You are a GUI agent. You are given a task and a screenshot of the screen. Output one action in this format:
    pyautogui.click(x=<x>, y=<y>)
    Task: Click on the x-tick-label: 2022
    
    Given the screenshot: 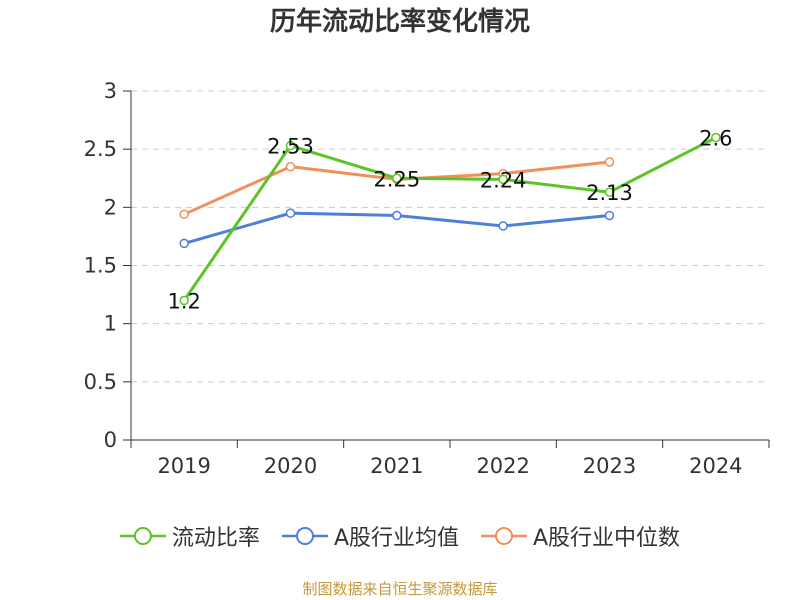 What is the action you would take?
    pyautogui.click(x=502, y=466)
    